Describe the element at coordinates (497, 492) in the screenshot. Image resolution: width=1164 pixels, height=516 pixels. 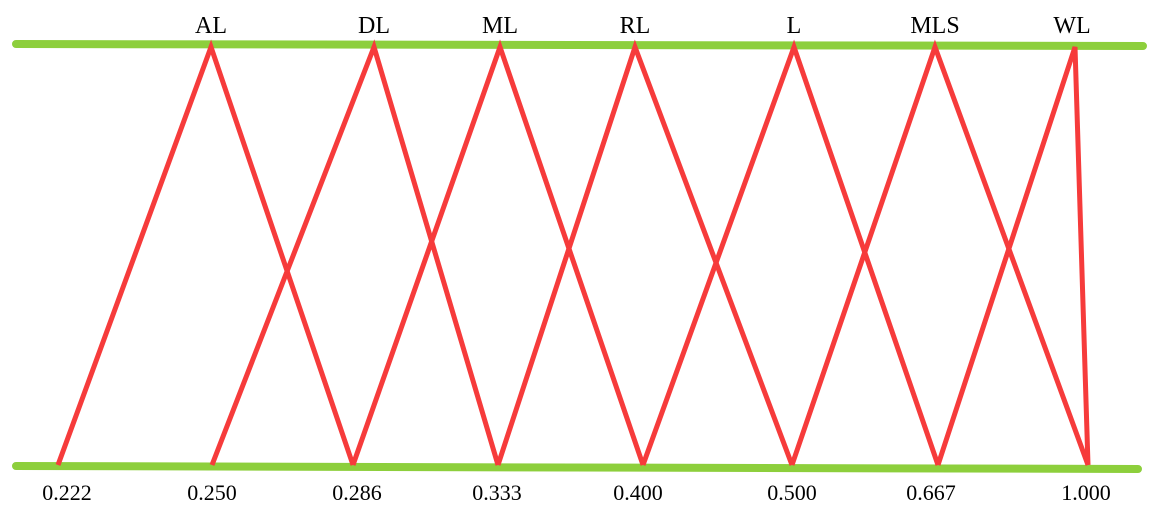
I see `tick-label: 0.333` at that location.